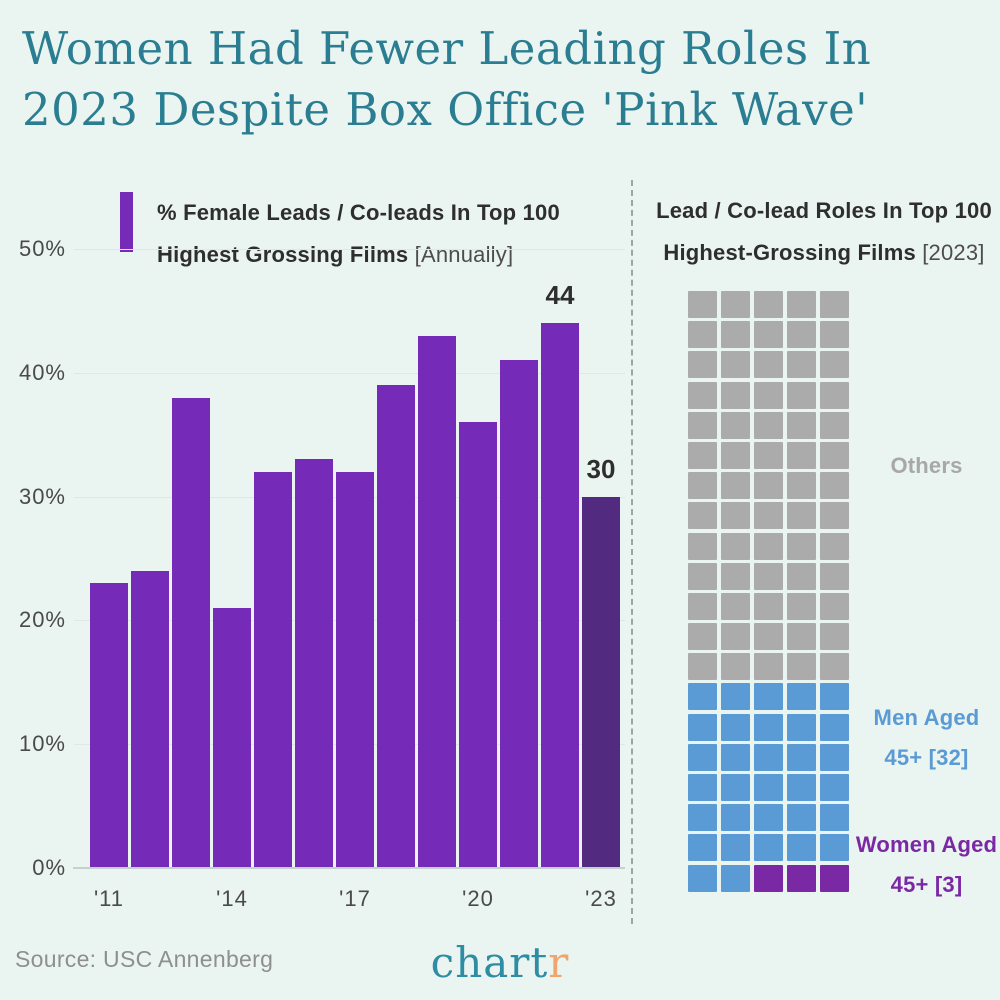 The height and width of the screenshot is (1000, 1000). I want to click on legend-line-2: Highest Grossing Films [Annually], so click(335, 254).